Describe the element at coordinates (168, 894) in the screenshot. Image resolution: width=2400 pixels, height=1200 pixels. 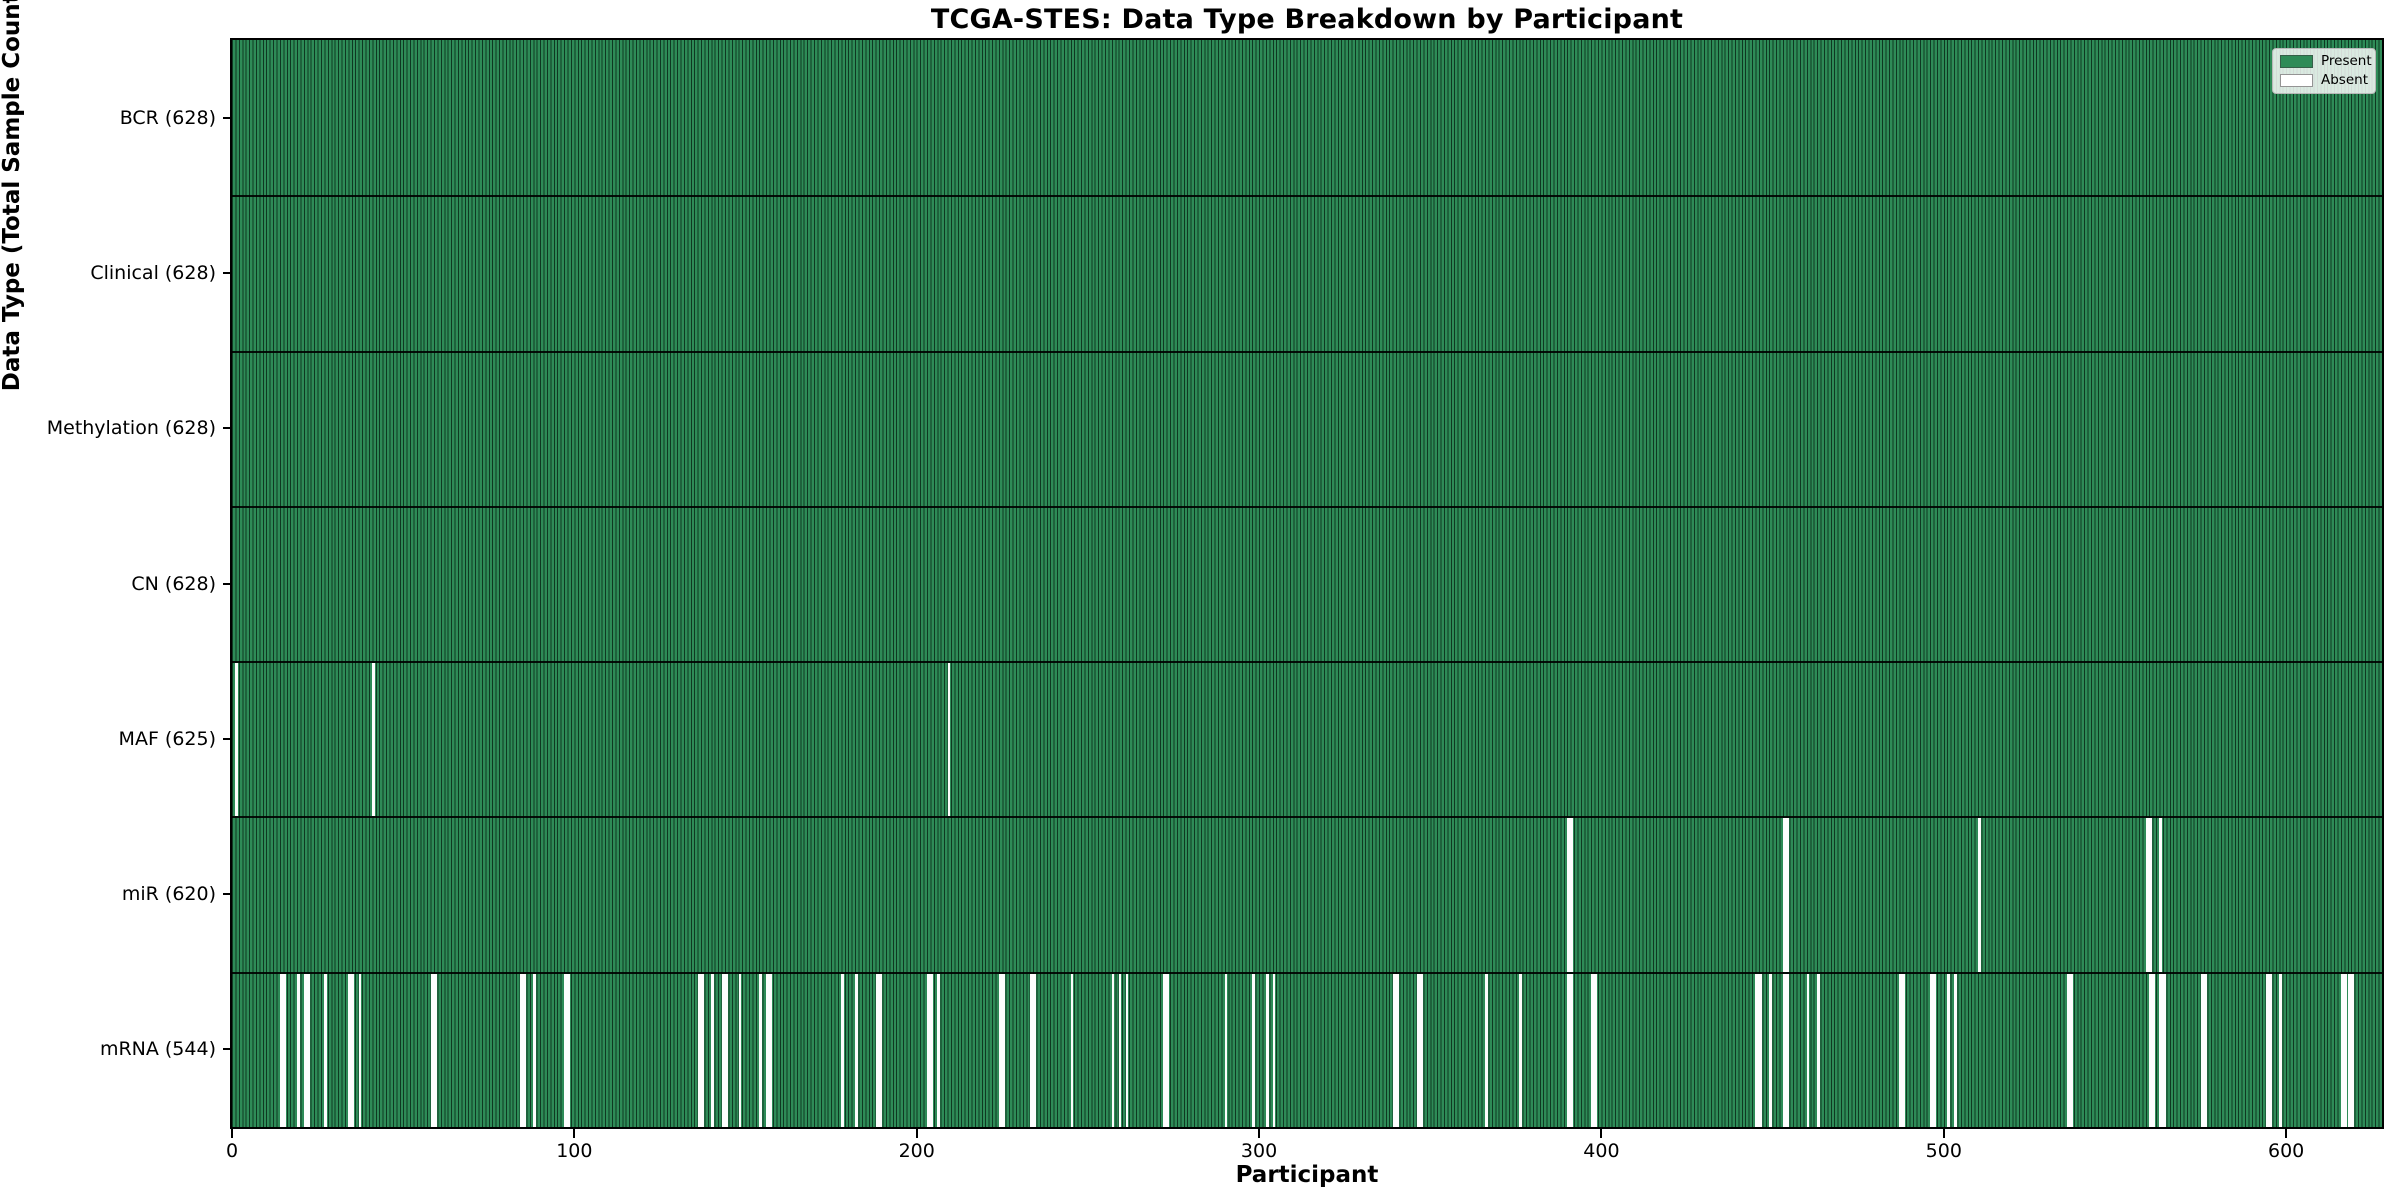
I see `y-tick-label-mir: miR (620)` at that location.